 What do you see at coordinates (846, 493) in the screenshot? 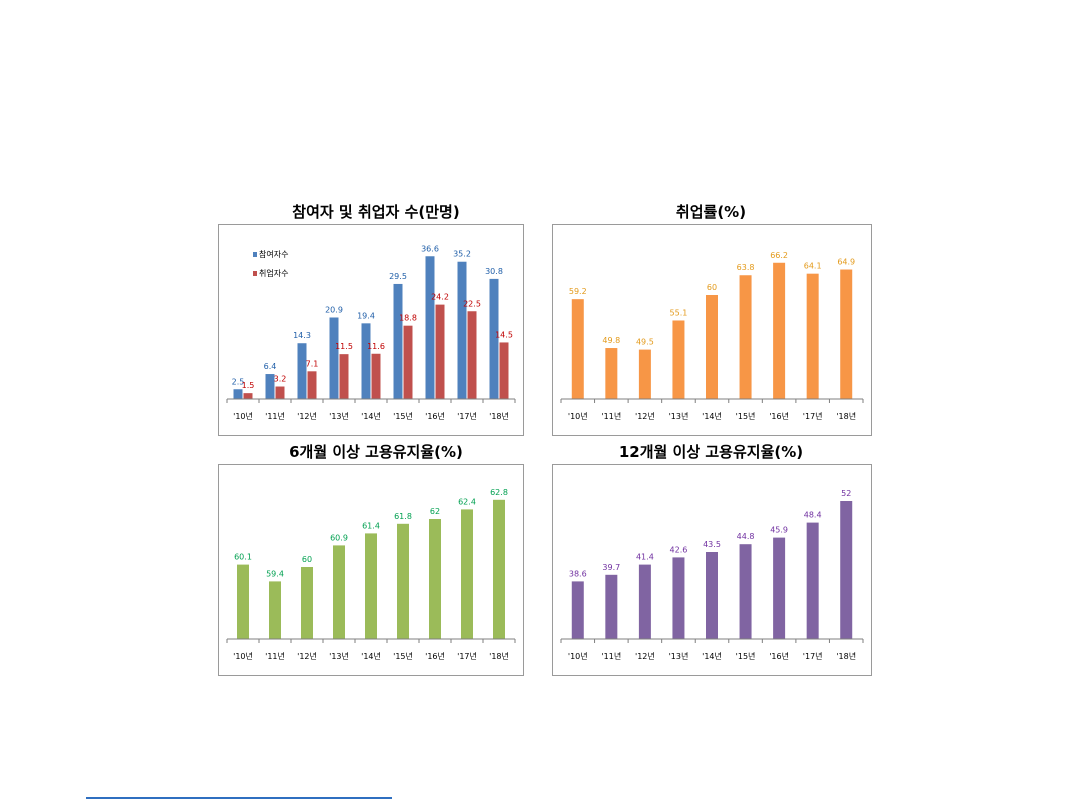
I see `data-label-retention-12m-s0-8: 52` at bounding box center [846, 493].